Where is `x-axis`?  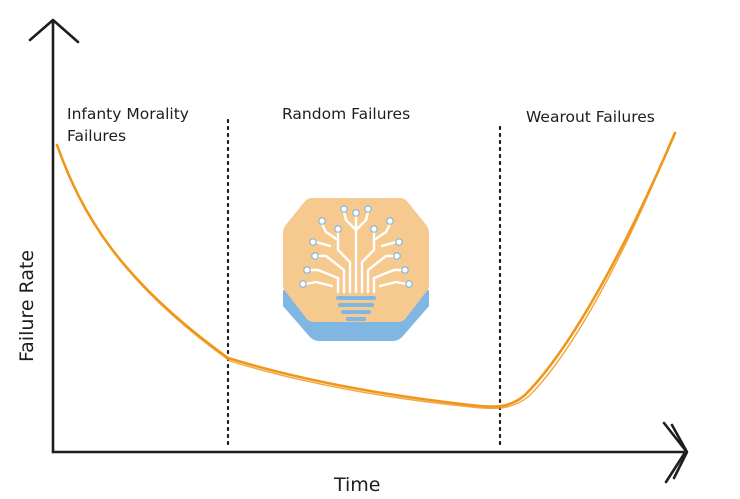
x-axis is located at coordinates (370, 452).